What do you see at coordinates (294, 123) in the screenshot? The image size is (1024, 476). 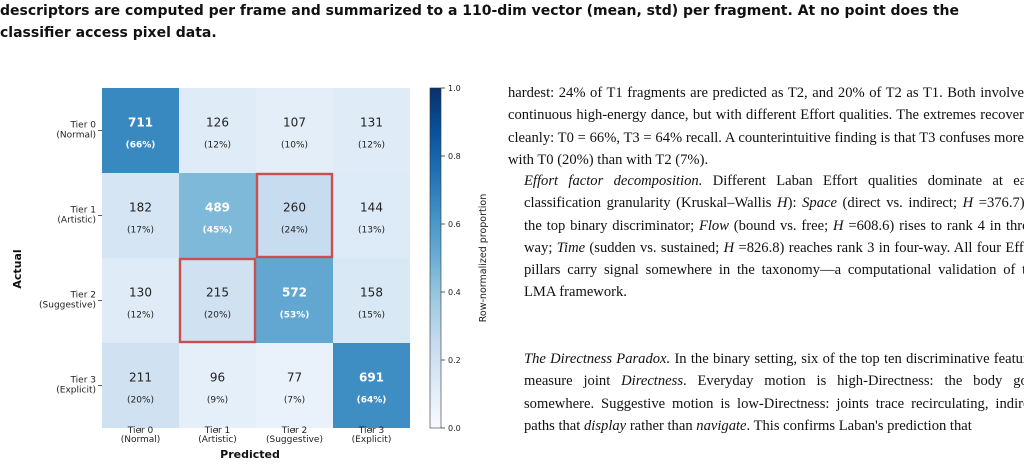 I see `cell-count: 107` at bounding box center [294, 123].